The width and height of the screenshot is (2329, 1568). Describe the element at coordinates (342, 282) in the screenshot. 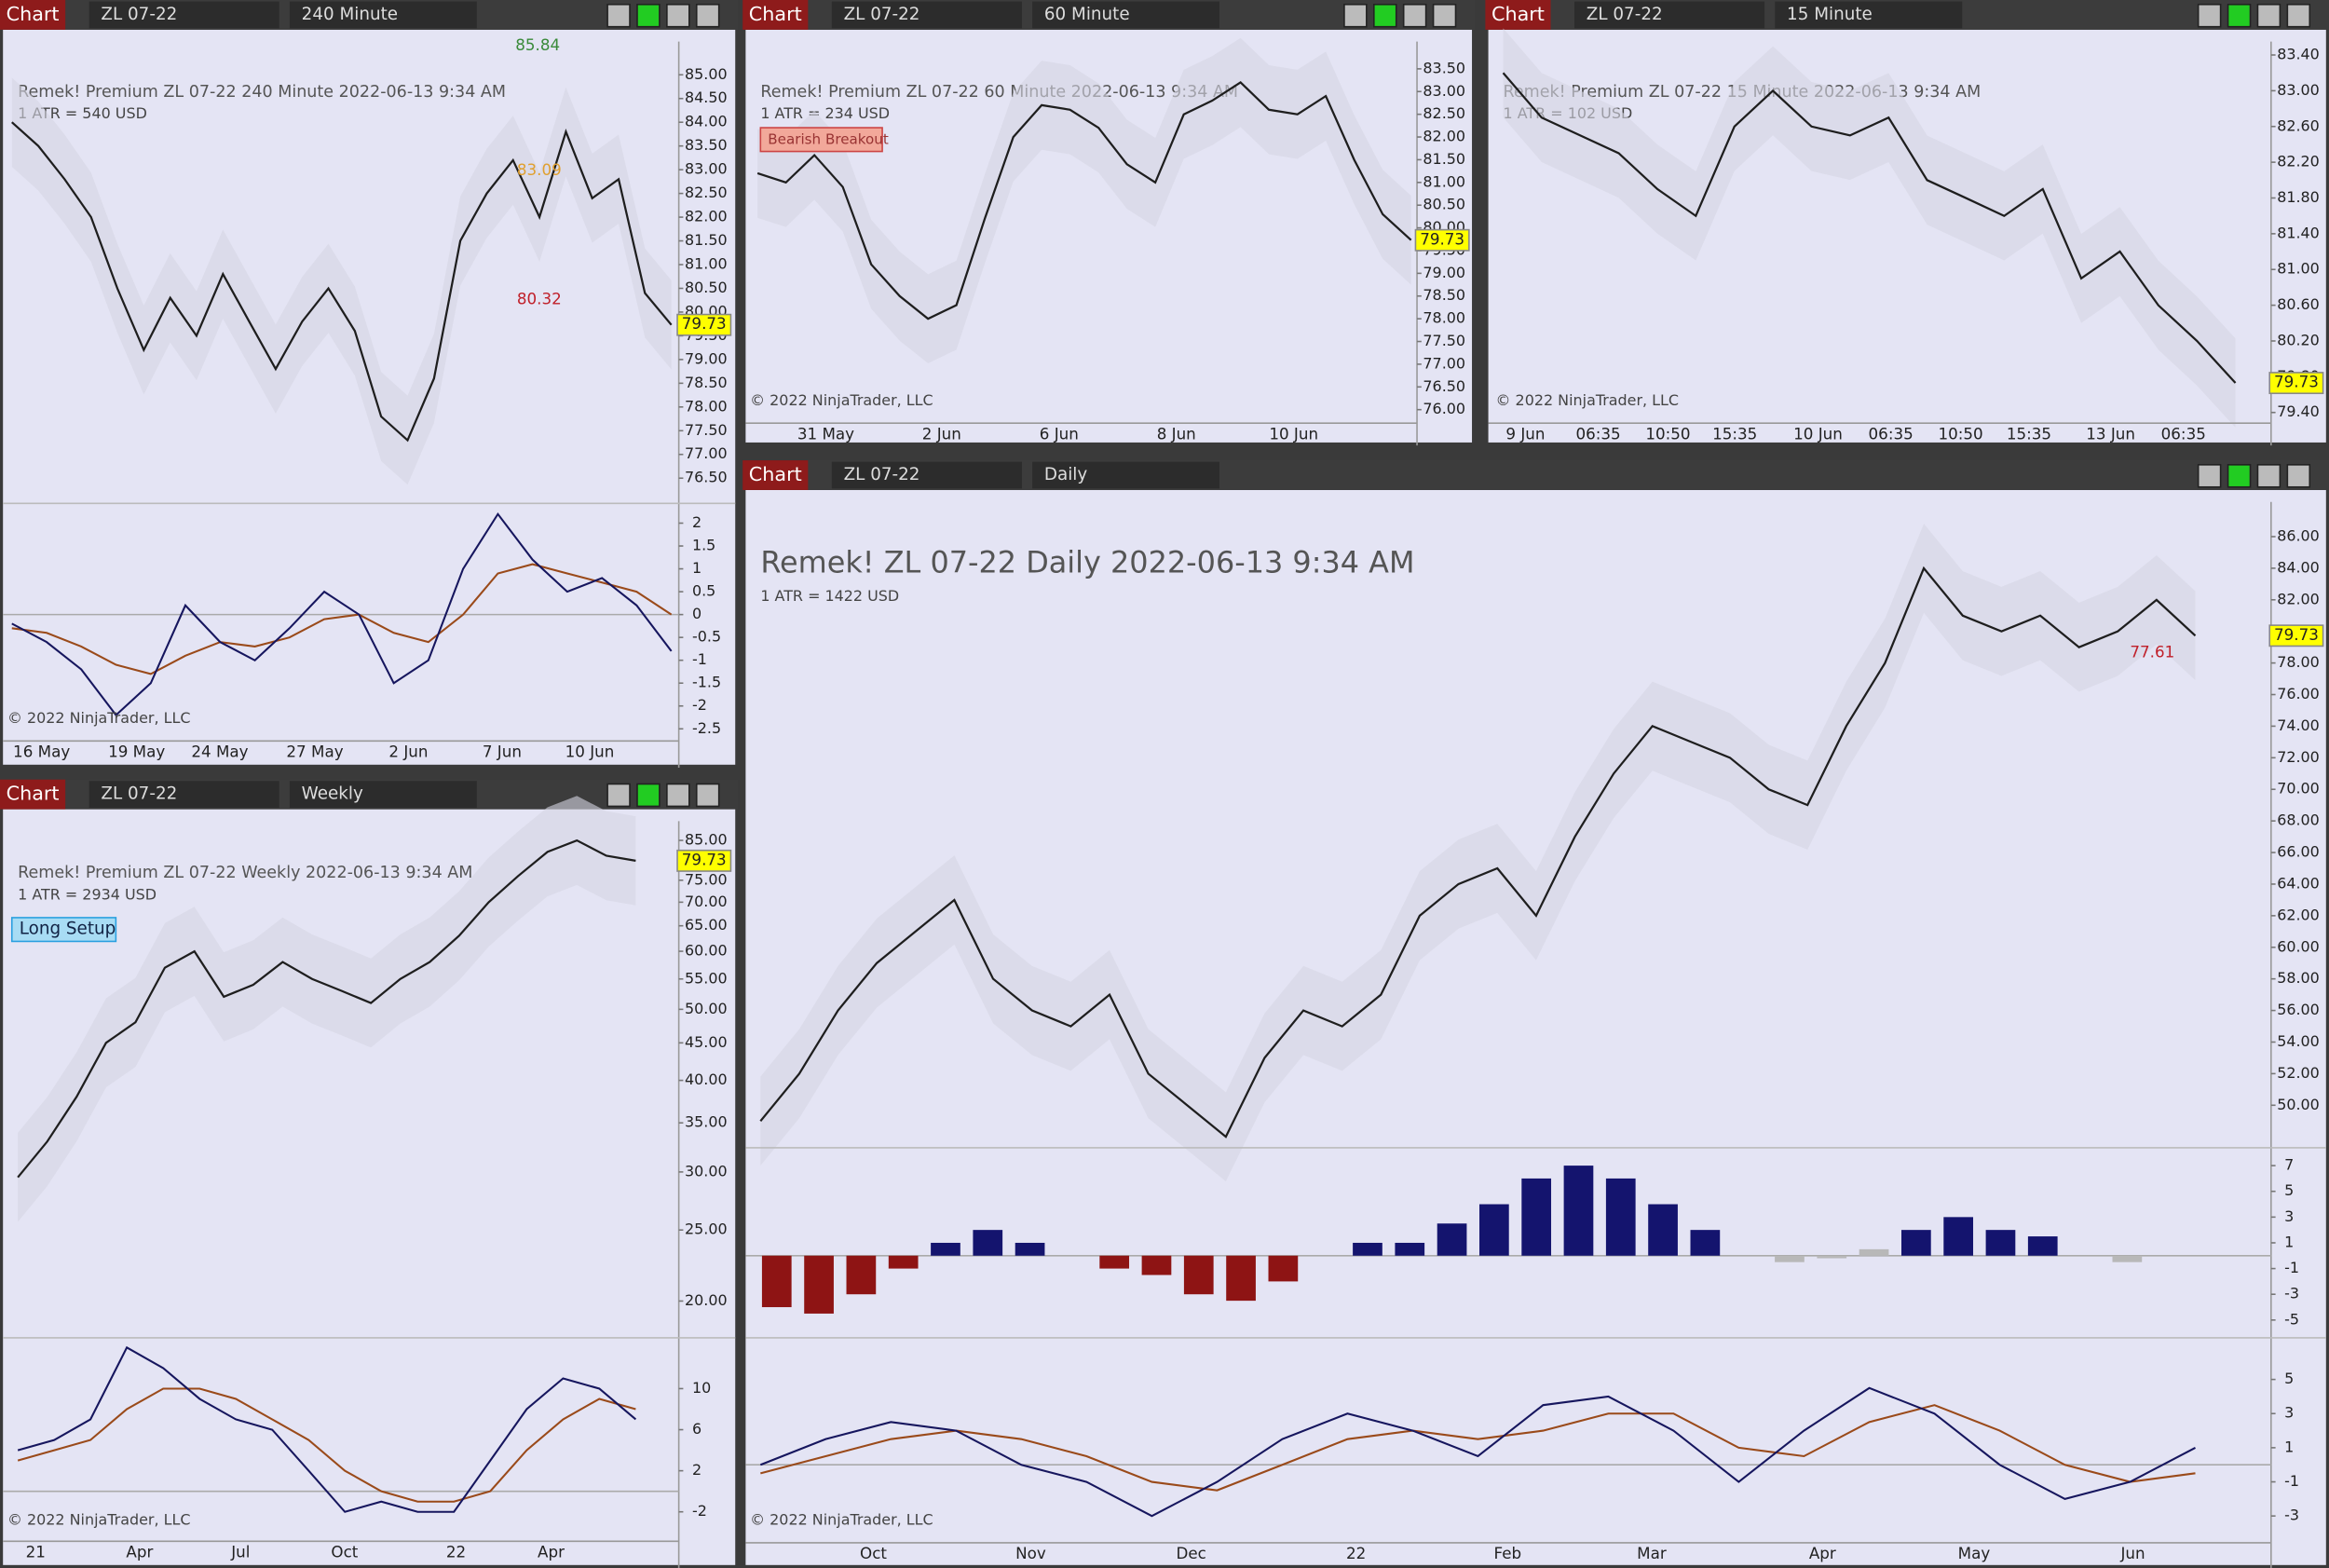

I see `price-line` at that location.